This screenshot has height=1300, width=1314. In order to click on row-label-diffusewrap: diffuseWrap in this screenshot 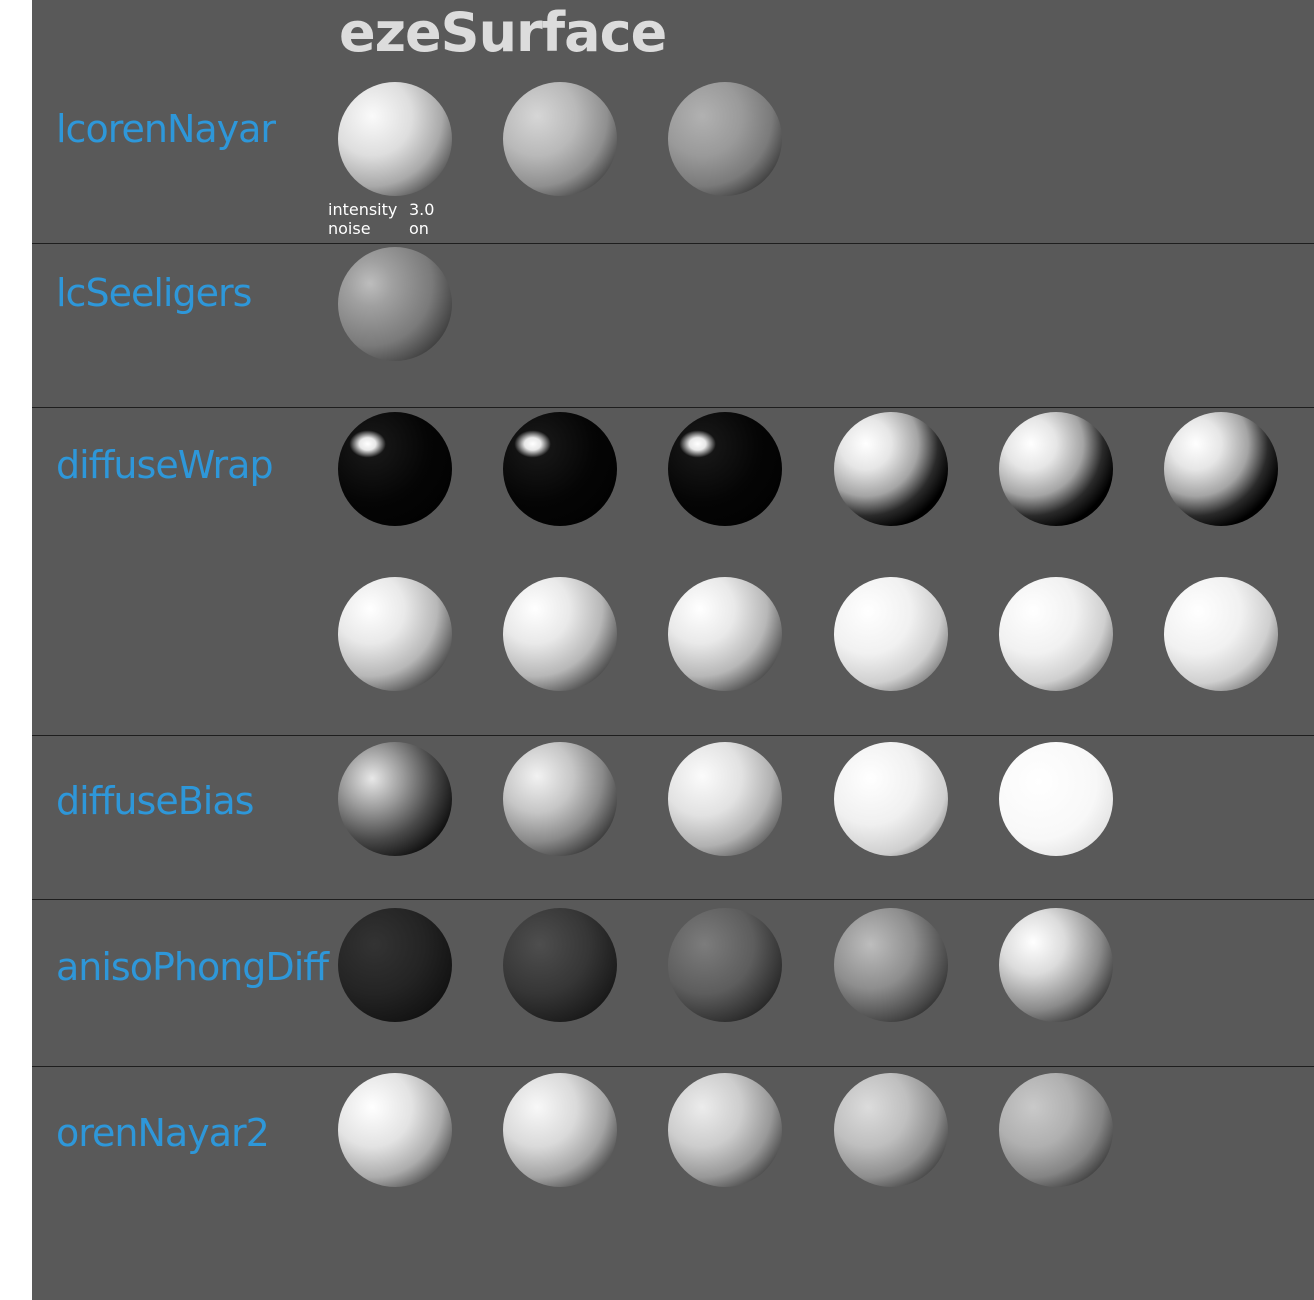, I will do `click(165, 465)`.